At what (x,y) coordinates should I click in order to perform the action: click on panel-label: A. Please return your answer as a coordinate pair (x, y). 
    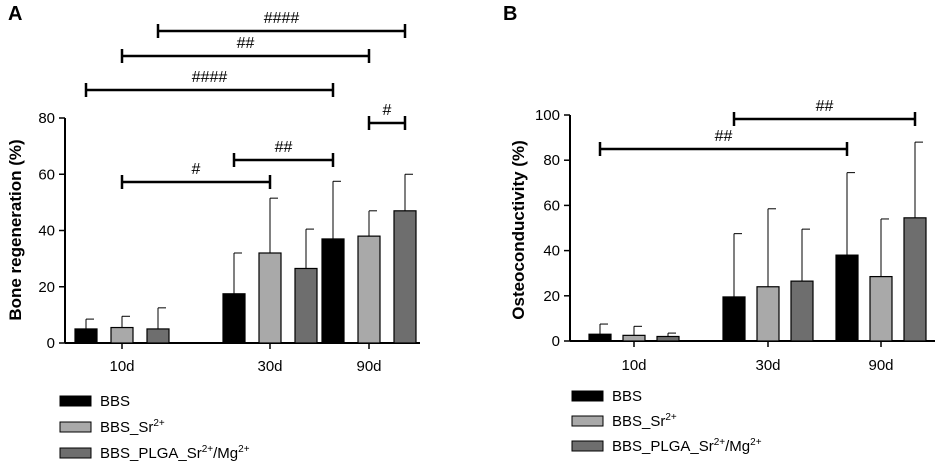
    Looking at the image, I should click on (15, 14).